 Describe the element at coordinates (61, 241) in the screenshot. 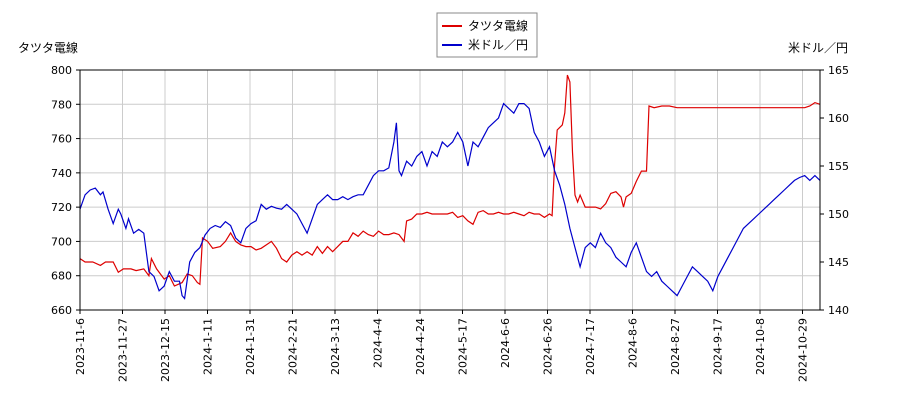

I see `left-tick-label: 700` at that location.